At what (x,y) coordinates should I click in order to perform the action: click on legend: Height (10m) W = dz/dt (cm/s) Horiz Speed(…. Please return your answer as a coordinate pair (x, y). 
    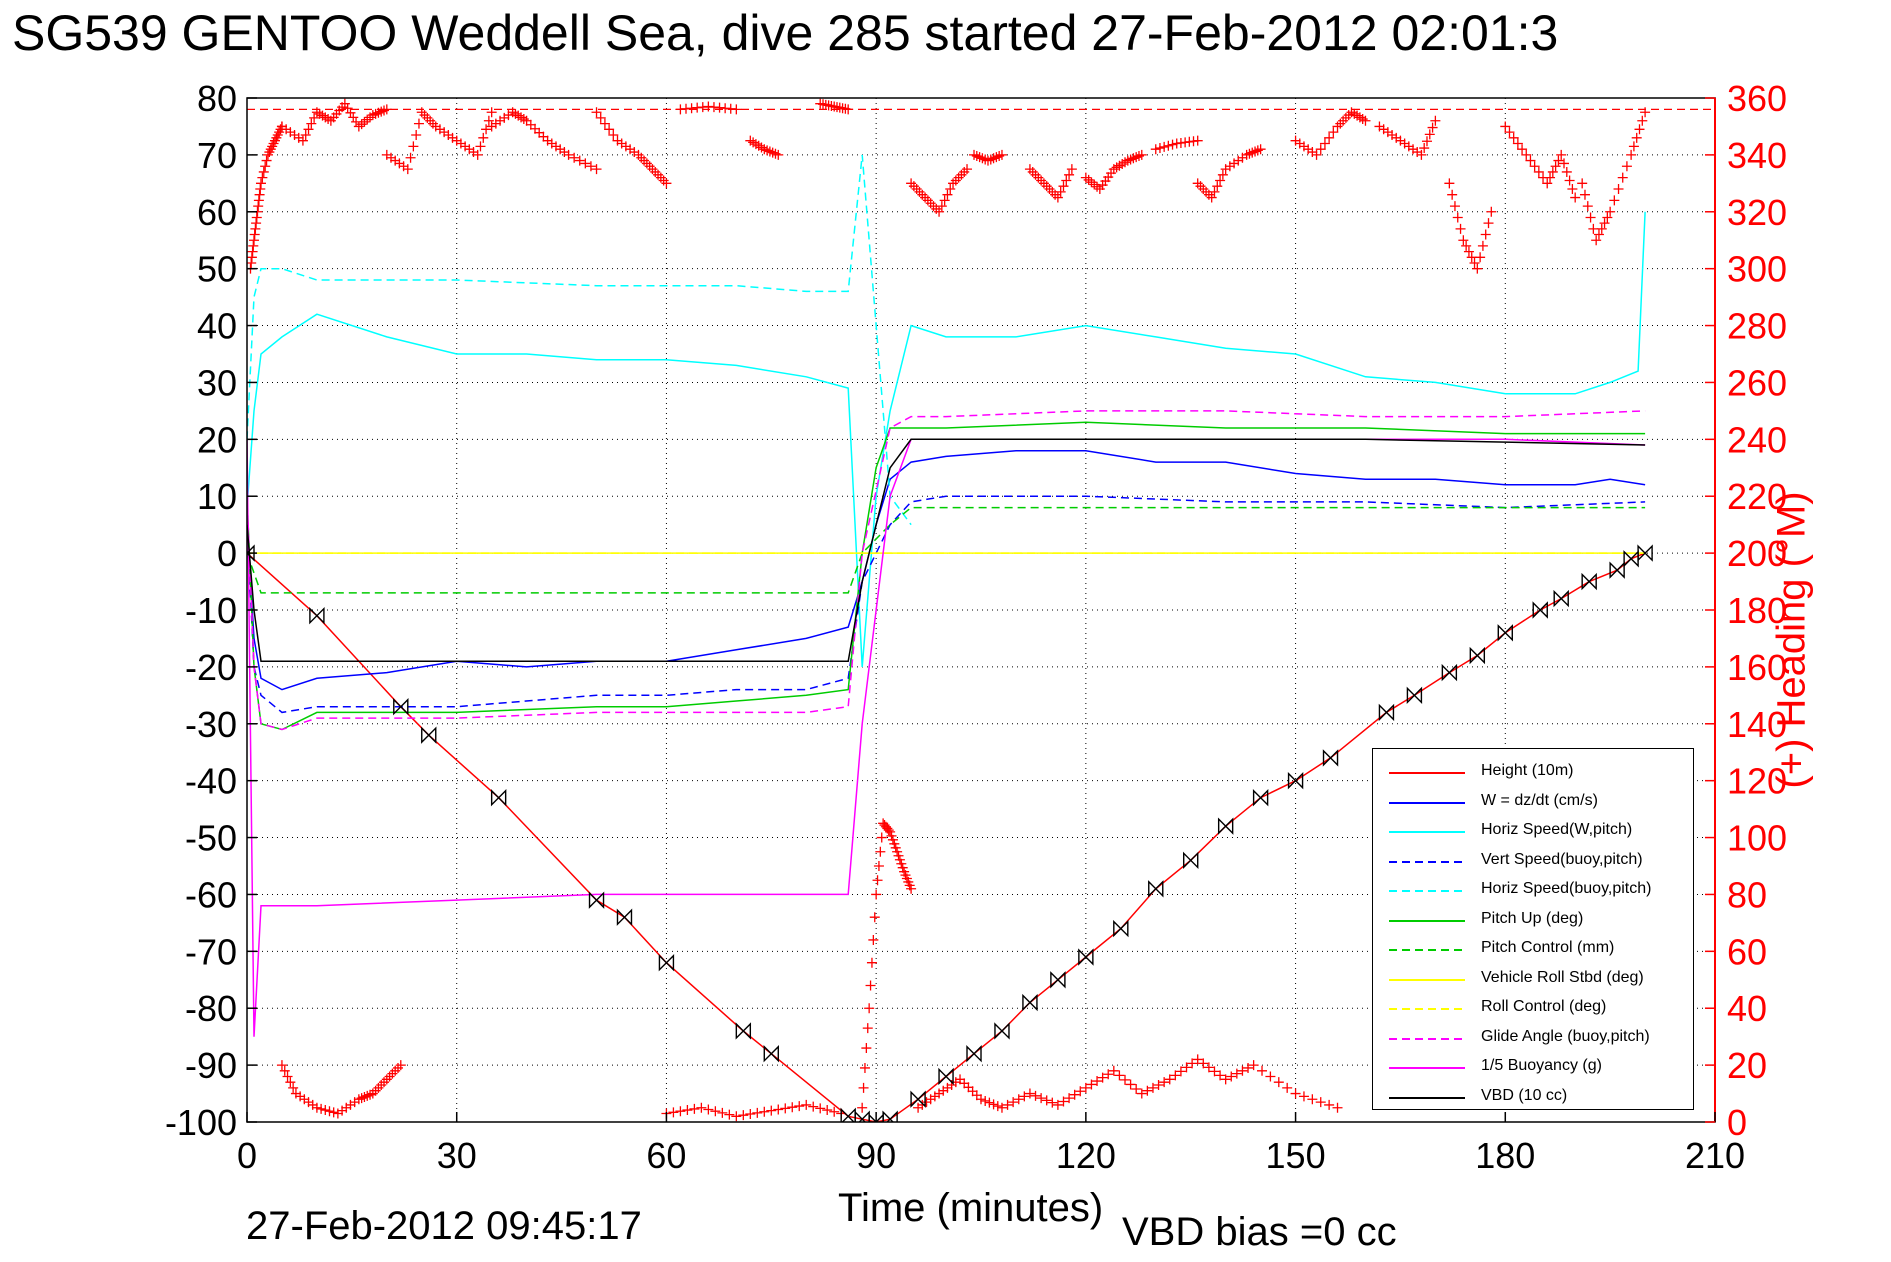
    Looking at the image, I should click on (1533, 929).